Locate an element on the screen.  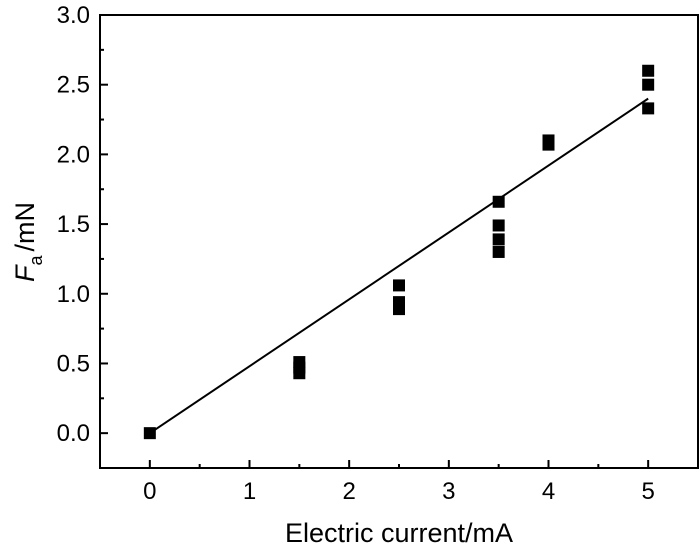
x-tick-label: 0 is located at coordinates (149, 491).